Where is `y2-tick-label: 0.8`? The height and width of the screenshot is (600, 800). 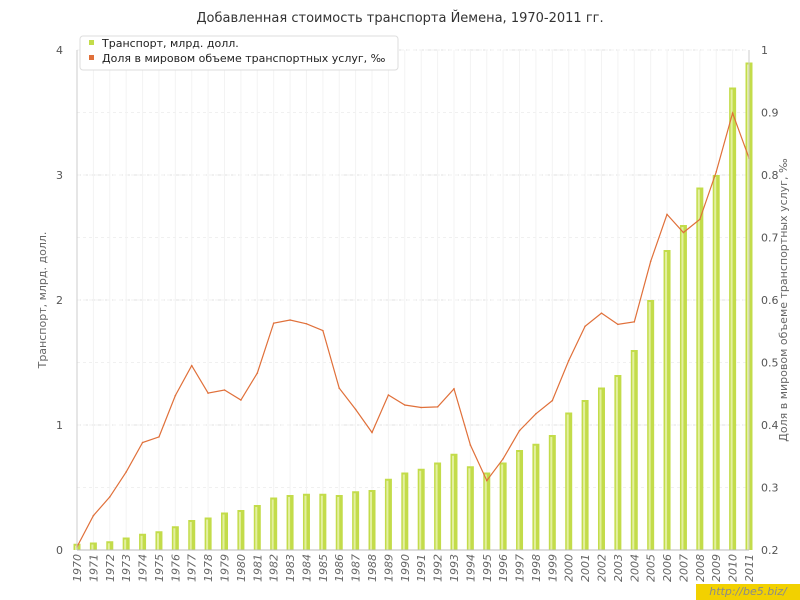 y2-tick-label: 0.8 is located at coordinates (770, 175).